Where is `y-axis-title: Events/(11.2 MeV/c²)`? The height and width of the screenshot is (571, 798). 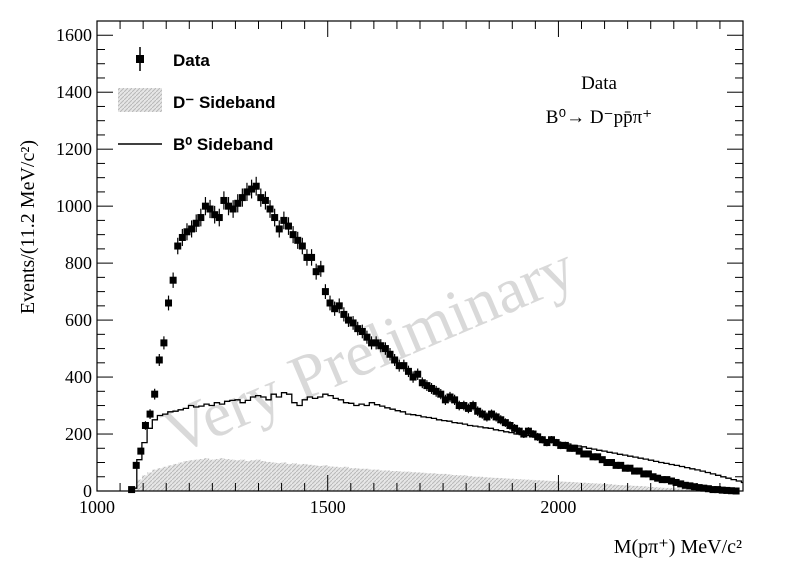 y-axis-title: Events/(11.2 MeV/c²) is located at coordinates (28, 227).